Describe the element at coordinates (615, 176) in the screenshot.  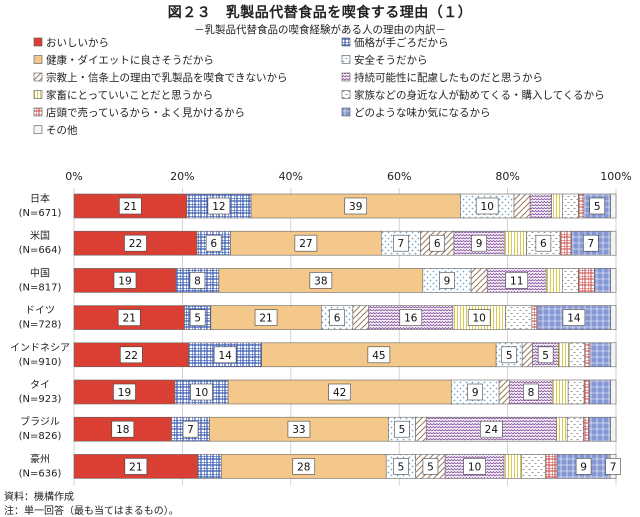
I see `x-tick-label: 100%` at that location.